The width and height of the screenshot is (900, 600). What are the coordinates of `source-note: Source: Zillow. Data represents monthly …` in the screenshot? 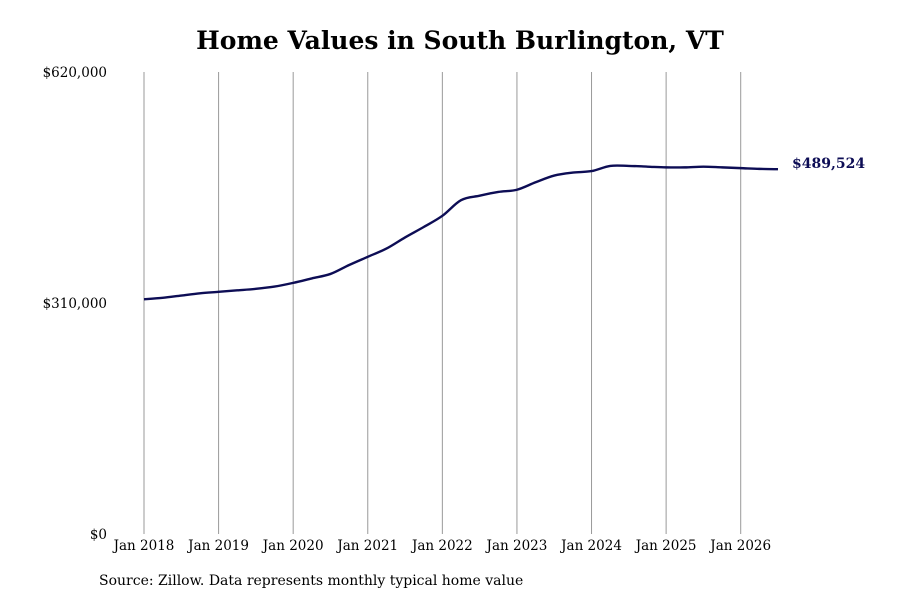 It's located at (311, 581).